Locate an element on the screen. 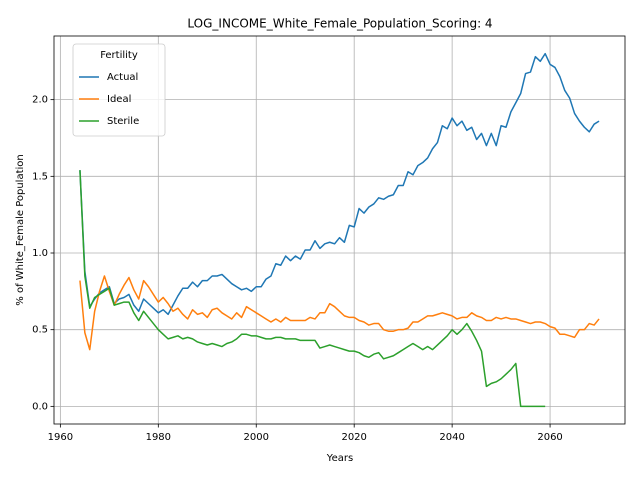 Image resolution: width=640 pixels, height=480 pixels. legend-label: Sterile is located at coordinates (123, 121).